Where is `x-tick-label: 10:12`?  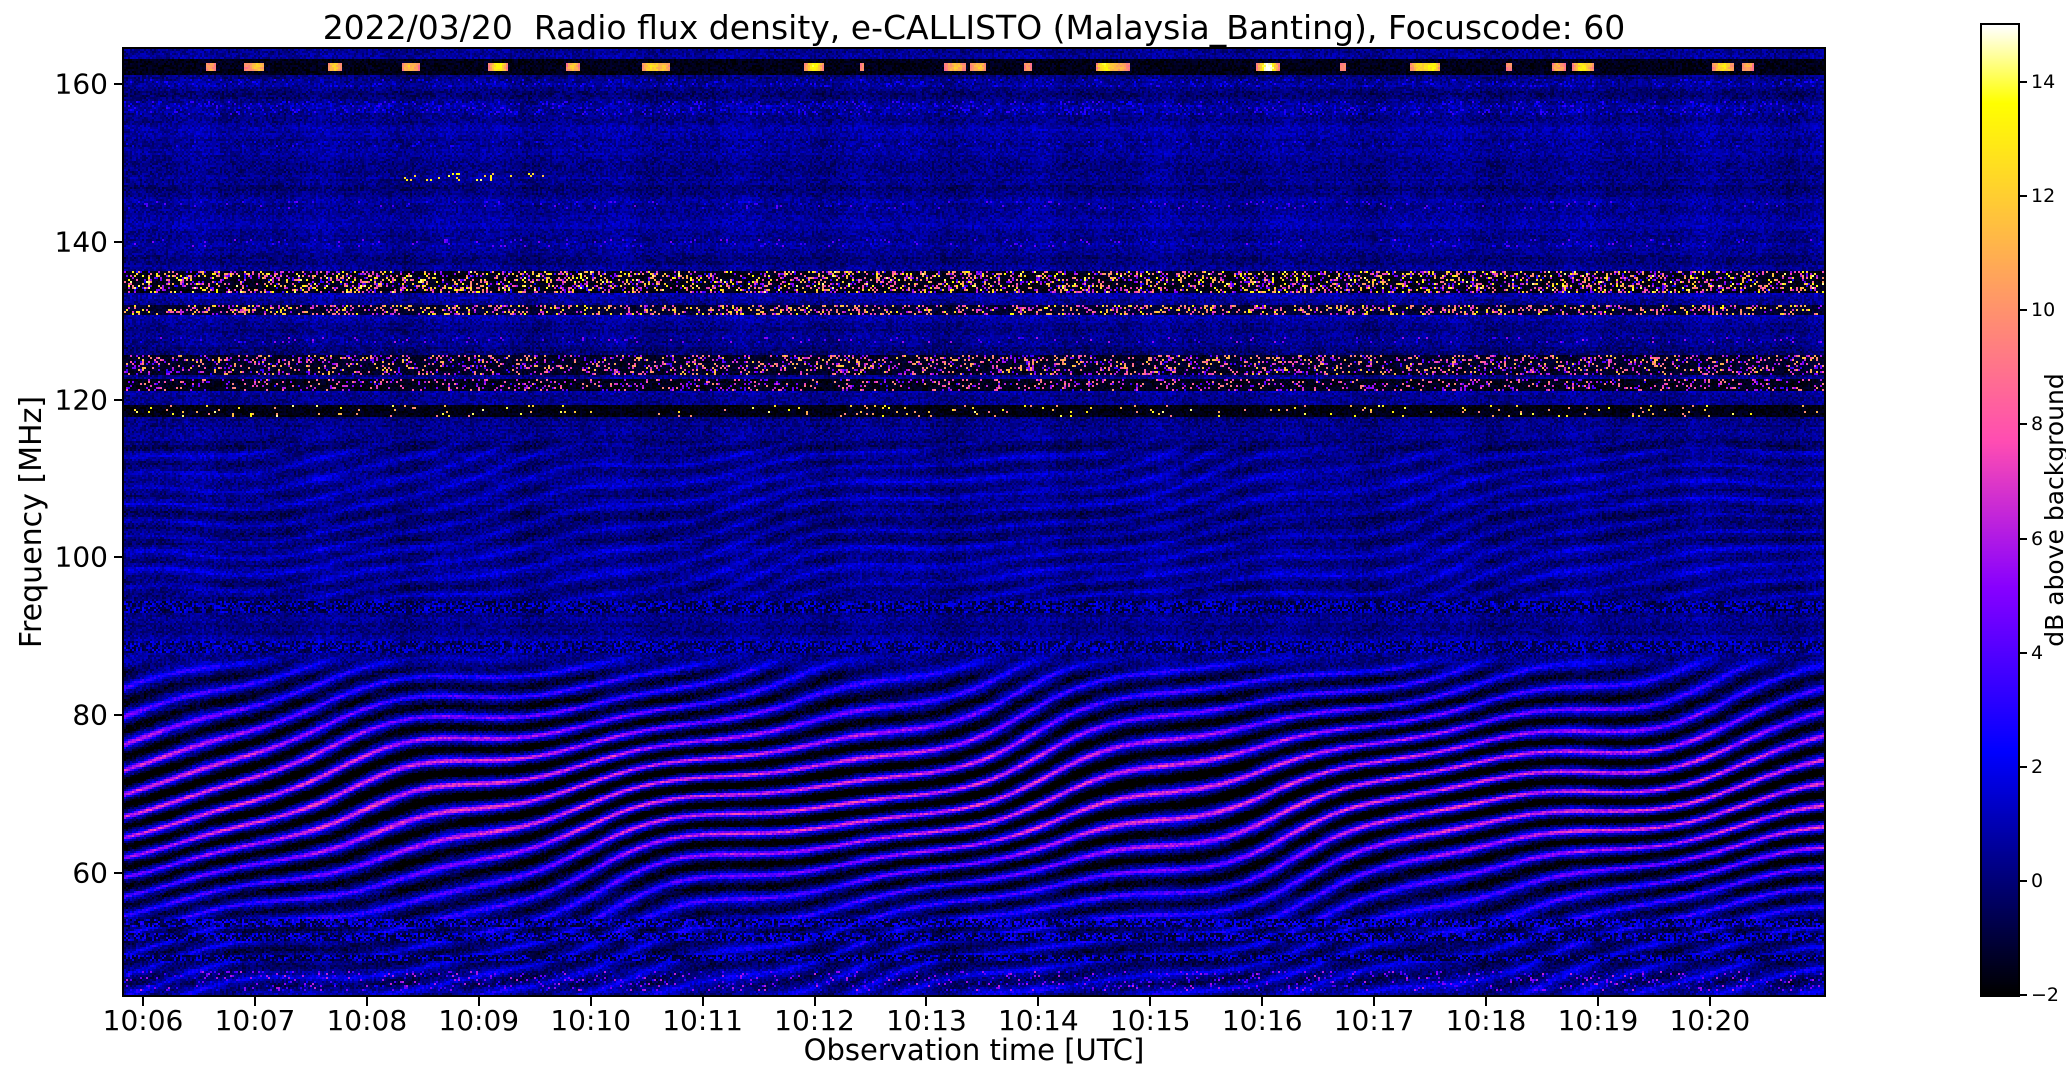
x-tick-label: 10:12 is located at coordinates (814, 1020).